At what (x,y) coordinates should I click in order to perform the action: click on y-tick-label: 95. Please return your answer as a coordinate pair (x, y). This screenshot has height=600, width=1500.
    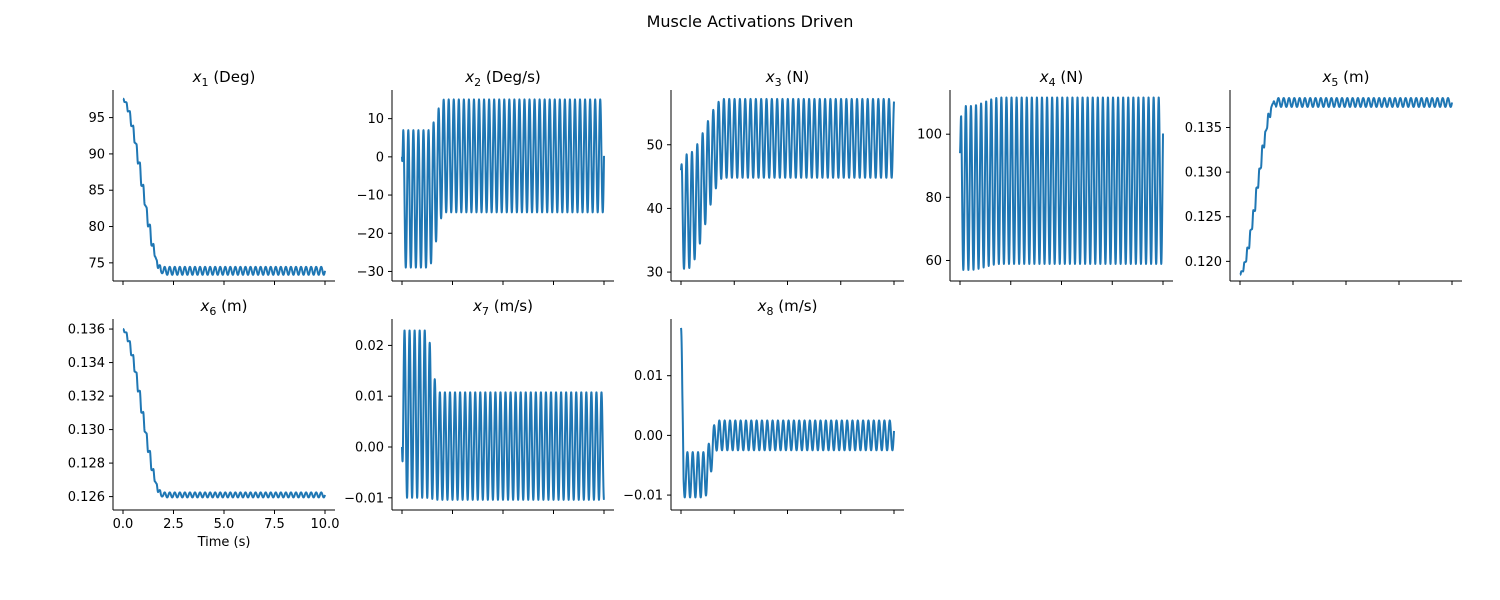
    Looking at the image, I should click on (96, 118).